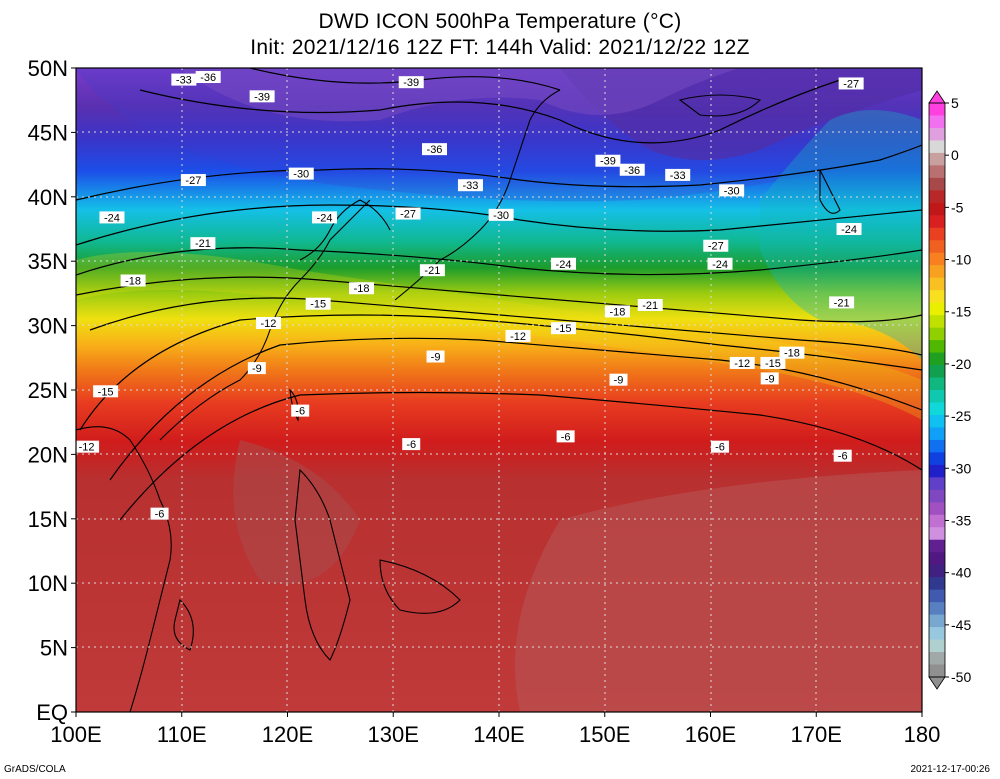 This screenshot has width=1000, height=779. What do you see at coordinates (955, 155) in the screenshot?
I see `colorbar-label: 0` at bounding box center [955, 155].